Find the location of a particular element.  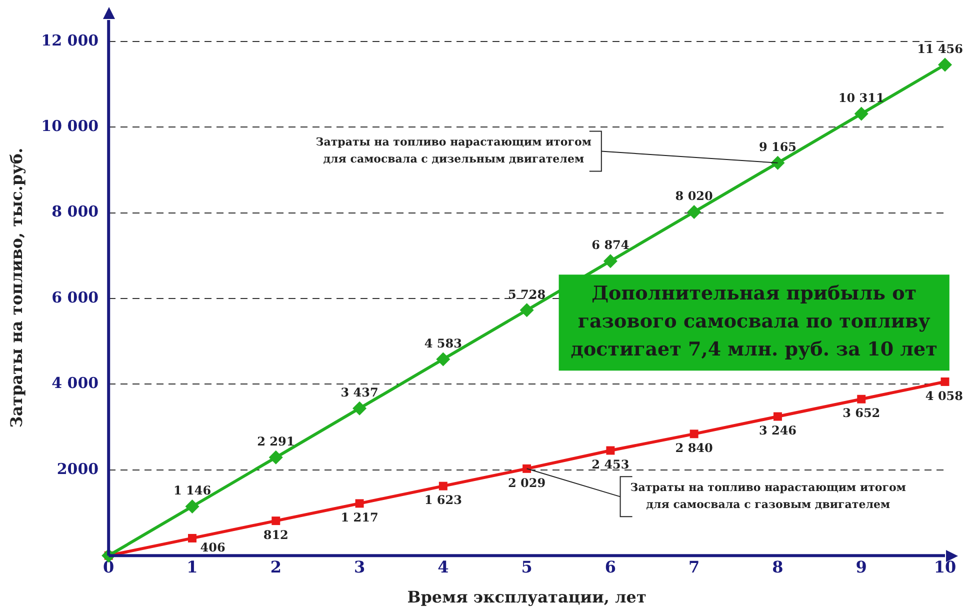

data-label: 4 058 is located at coordinates (944, 395).